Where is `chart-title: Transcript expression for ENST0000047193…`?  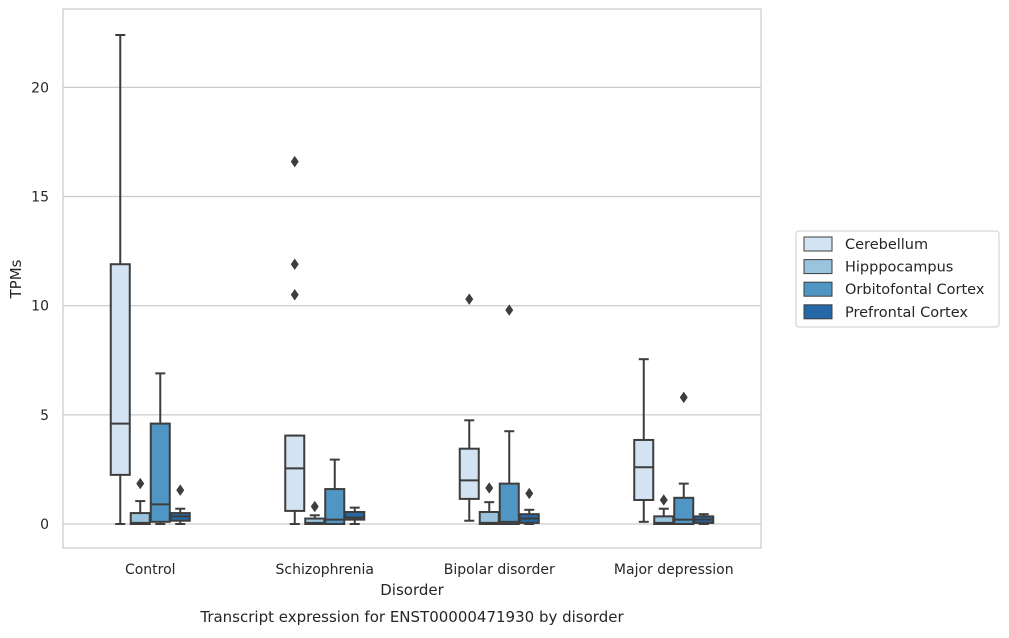 chart-title: Transcript expression for ENST0000047193… is located at coordinates (411, 617).